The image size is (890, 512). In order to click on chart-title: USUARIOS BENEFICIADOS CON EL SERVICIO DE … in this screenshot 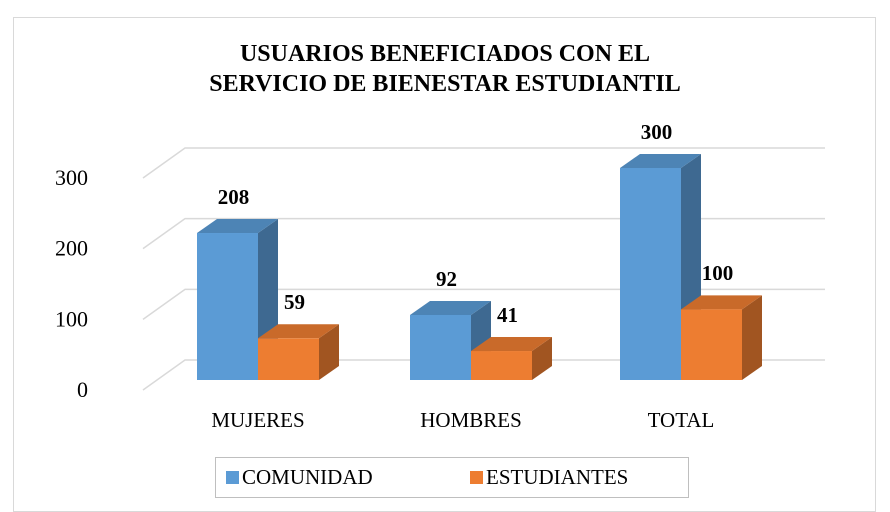, I will do `click(445, 69)`.